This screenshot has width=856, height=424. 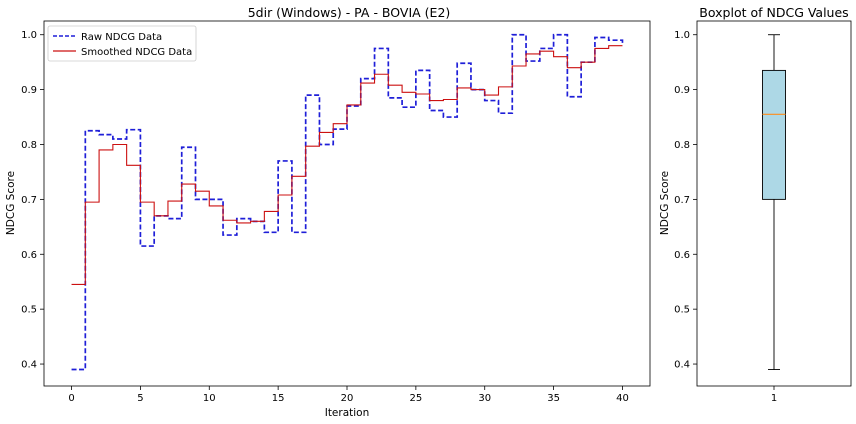 I want to click on line-chart-x-axis: 0 5 10 15 20 25 30 35 40, so click(x=348, y=395).